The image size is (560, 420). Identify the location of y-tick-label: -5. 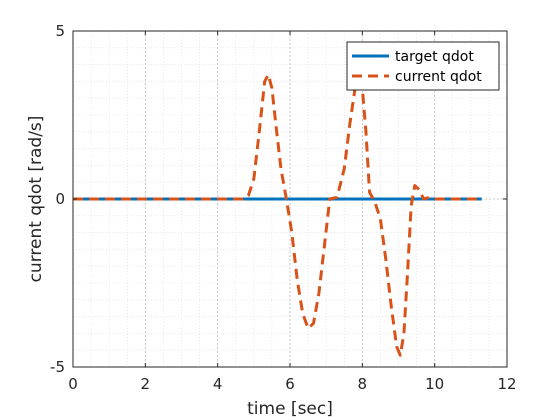
(57, 367).